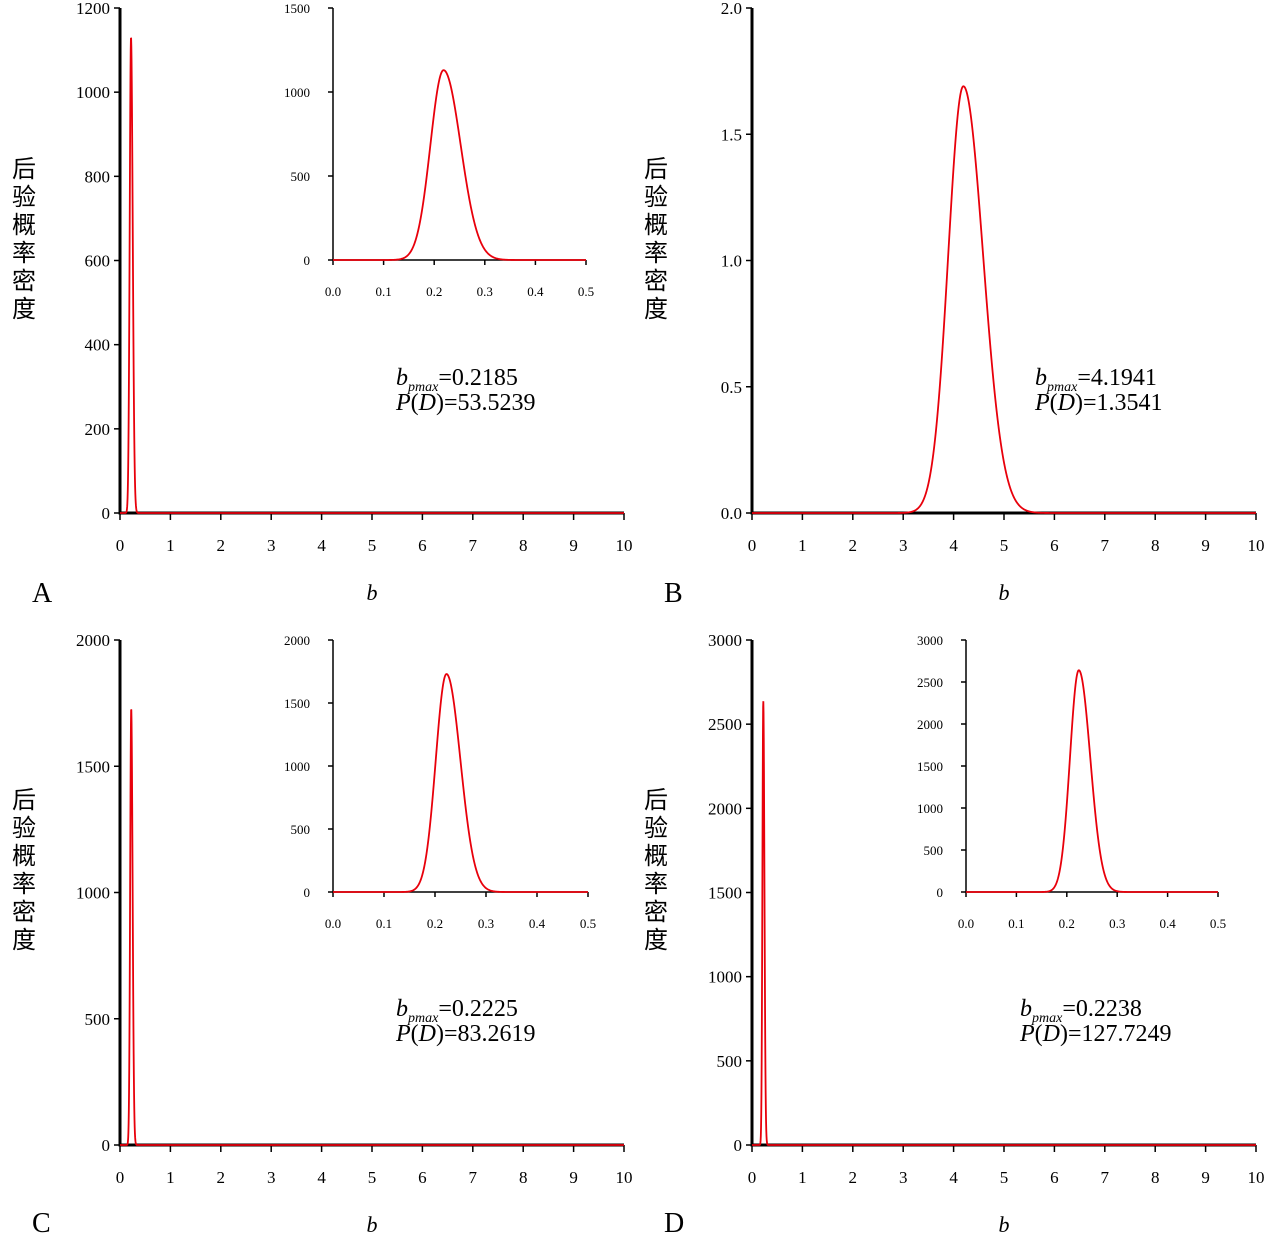 This screenshot has width=1267, height=1234. What do you see at coordinates (465, 403) in the screenshot?
I see `pd-annotation: P(D)=53.5239` at bounding box center [465, 403].